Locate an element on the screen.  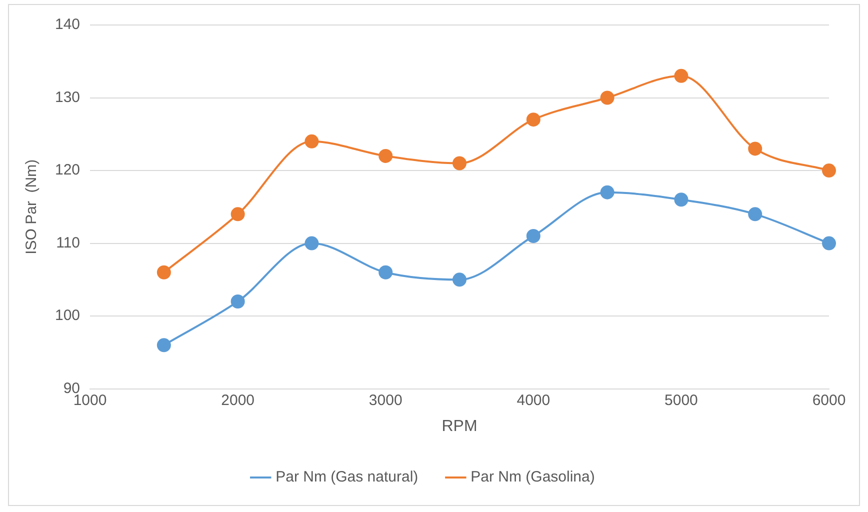
x-tick-label: 4000 is located at coordinates (533, 400).